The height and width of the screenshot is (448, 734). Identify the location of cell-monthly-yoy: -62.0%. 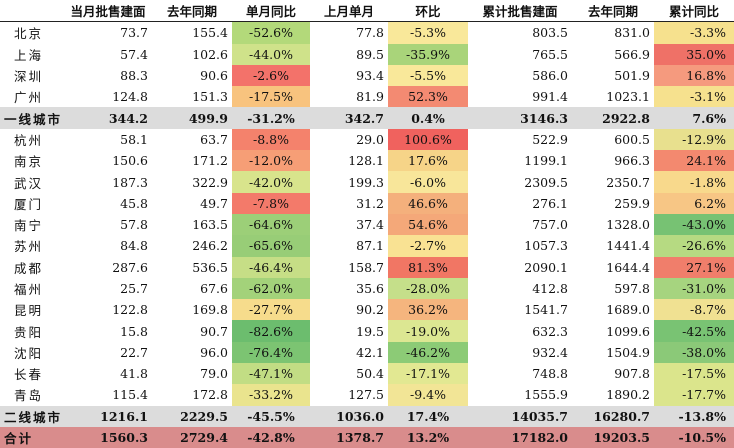
(271, 288).